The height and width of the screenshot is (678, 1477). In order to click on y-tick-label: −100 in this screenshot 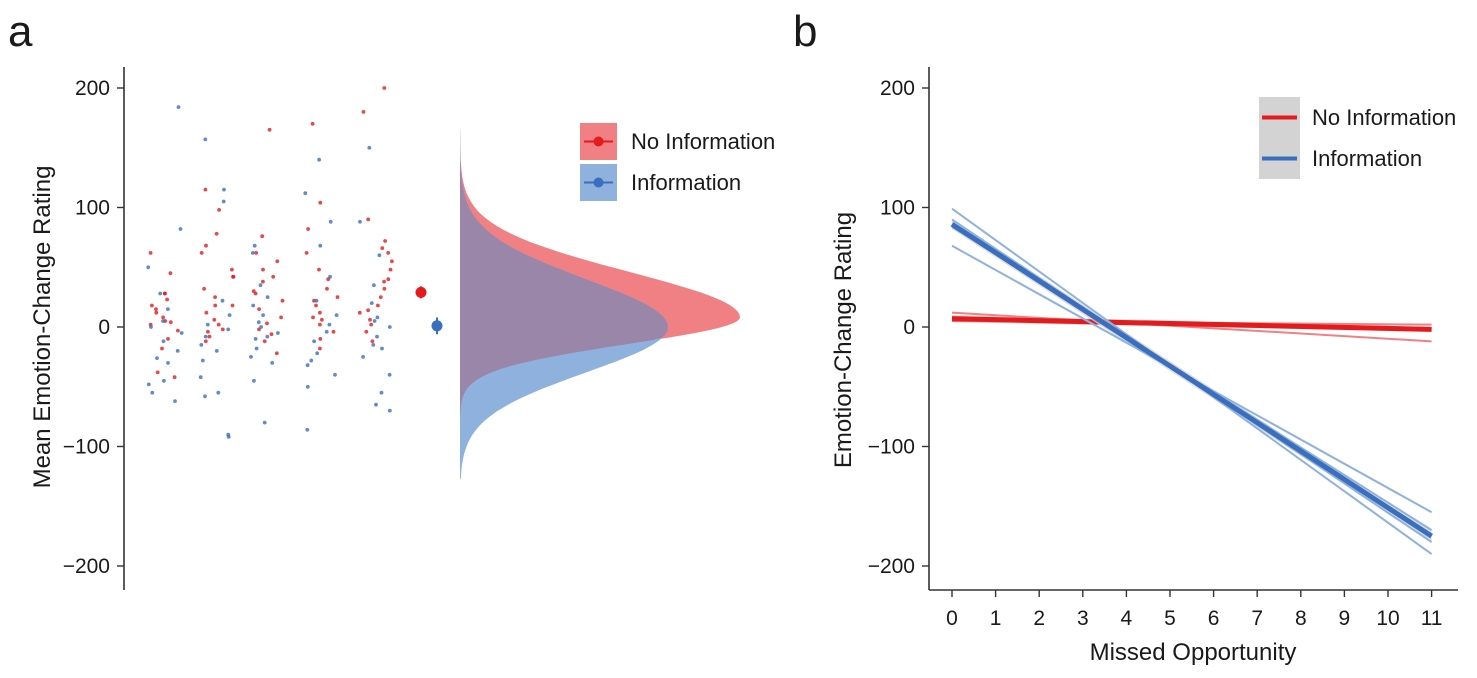, I will do `click(891, 447)`.